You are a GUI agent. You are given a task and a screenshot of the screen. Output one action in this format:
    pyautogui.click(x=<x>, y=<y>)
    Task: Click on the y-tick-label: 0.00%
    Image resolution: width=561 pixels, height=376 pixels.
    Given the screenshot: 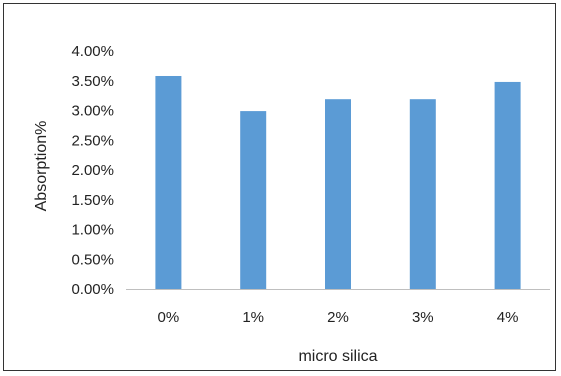 What is the action you would take?
    pyautogui.click(x=92, y=289)
    